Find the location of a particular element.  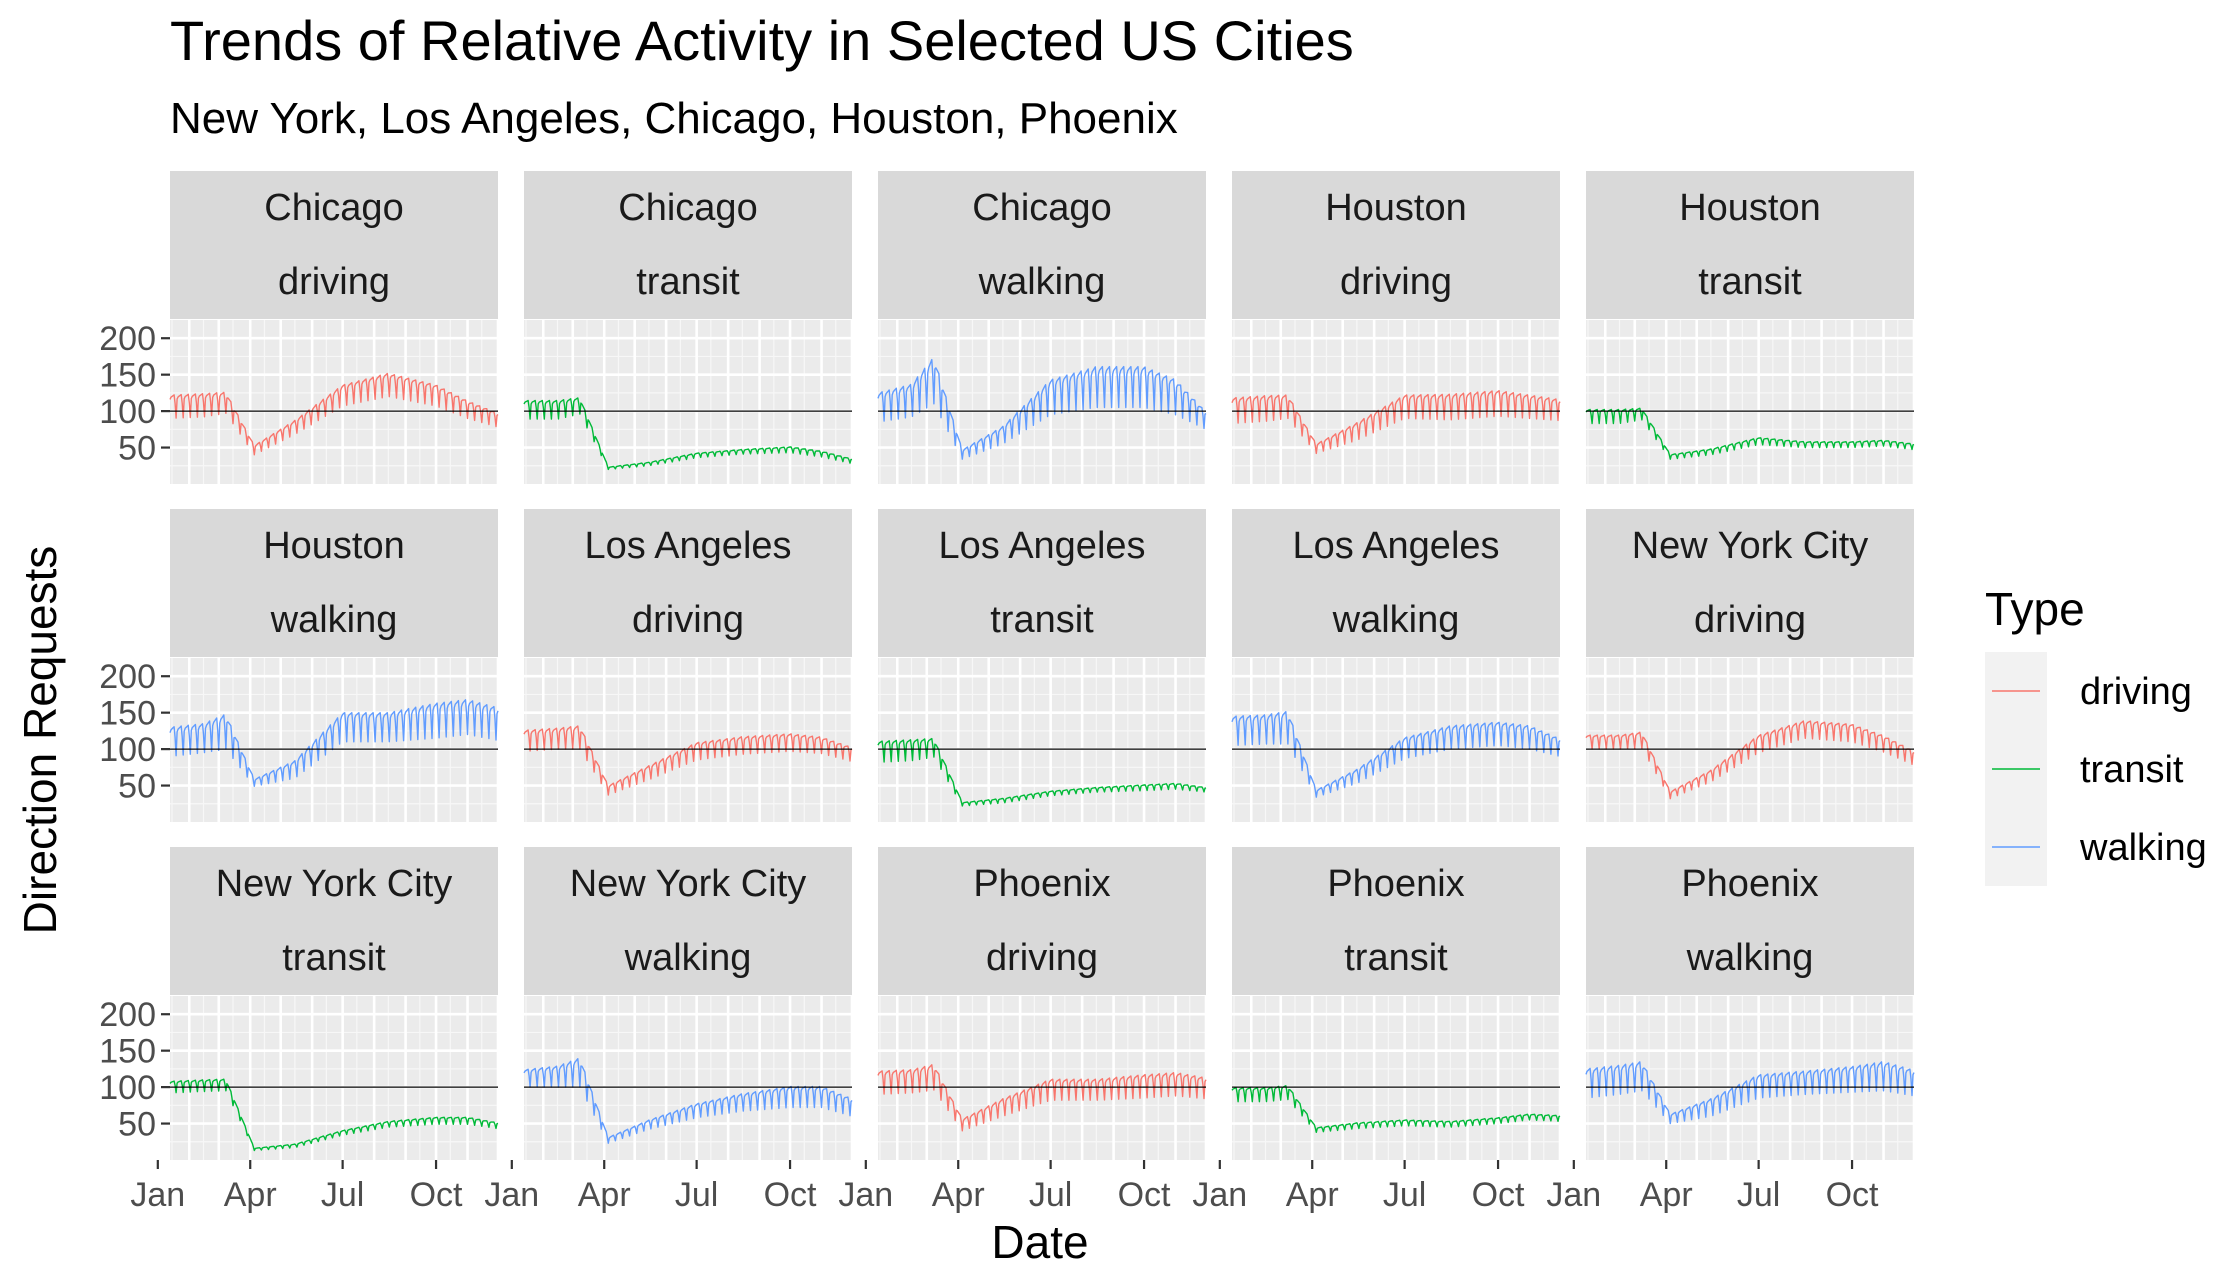

panel-new-york-city-walking: New York City walking Jan Apr Jul Oct is located at coordinates (669, 1030).